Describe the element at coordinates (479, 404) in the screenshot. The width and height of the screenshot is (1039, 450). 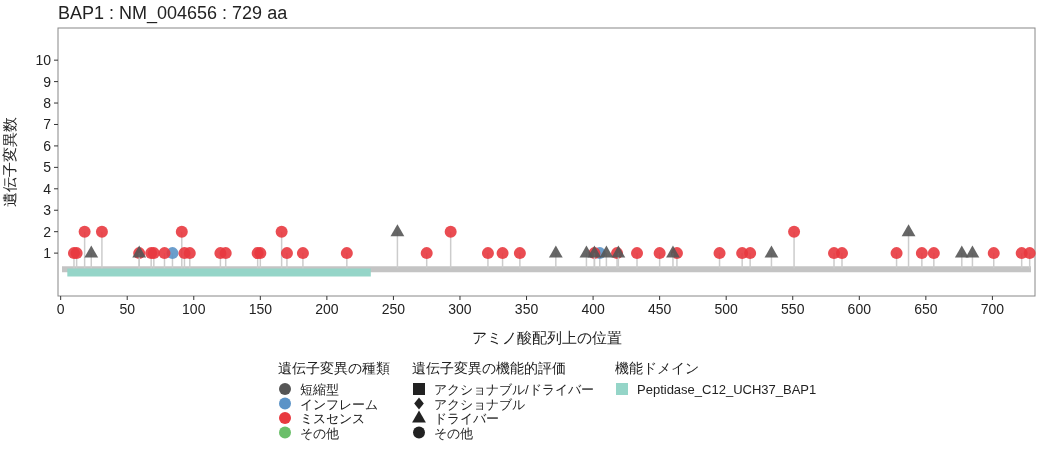
I see `legend-label: アクショナブル` at that location.